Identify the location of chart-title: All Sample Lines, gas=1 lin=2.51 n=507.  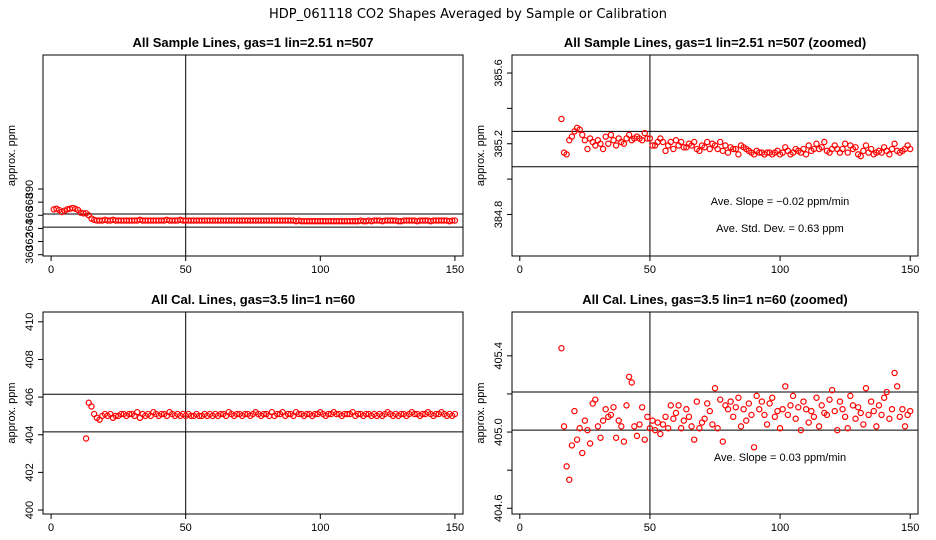
(253, 42).